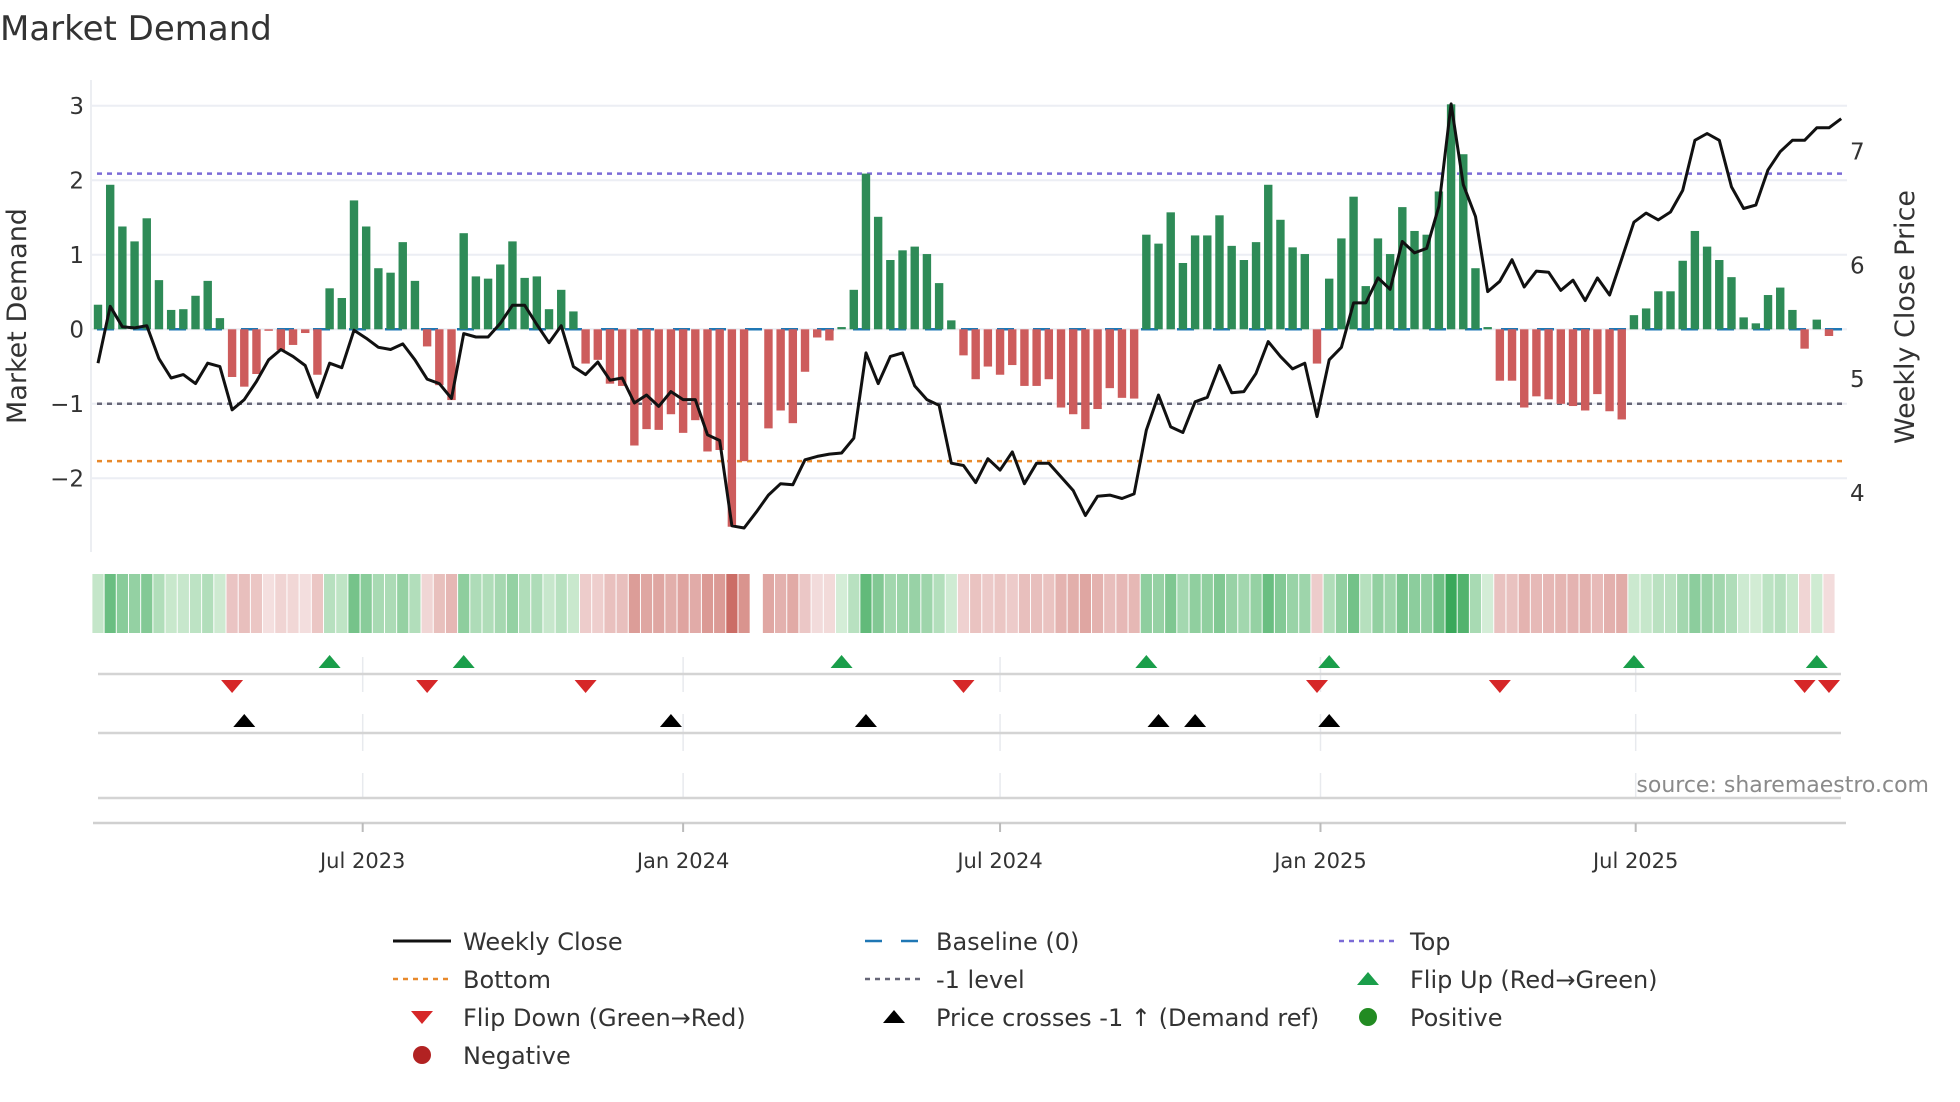  Describe the element at coordinates (1534, 980) in the screenshot. I see `legend-label: Flip Up (Red→Green)` at that location.